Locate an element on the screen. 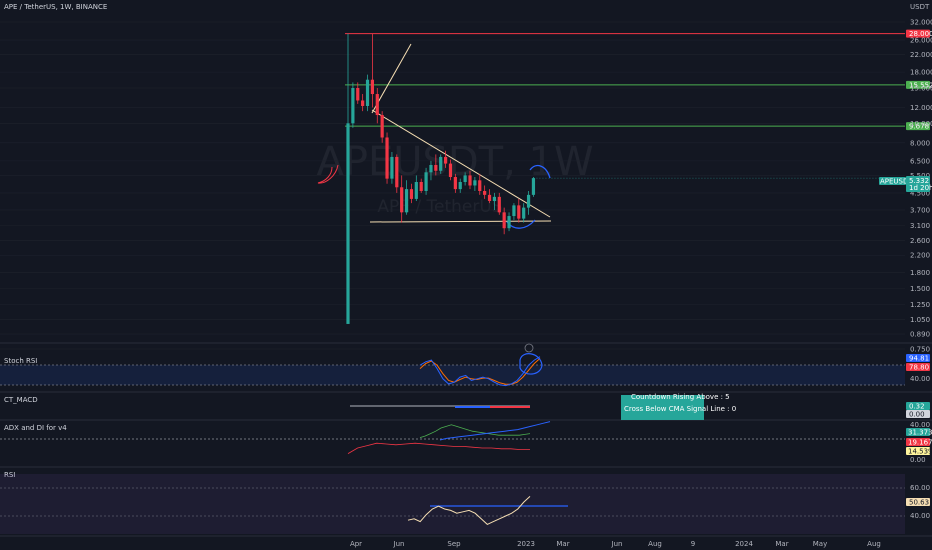 Image resolution: width=932 pixels, height=550 pixels. rsi-pane: RSI 60.00 50.63 40.00 is located at coordinates (465, 502).